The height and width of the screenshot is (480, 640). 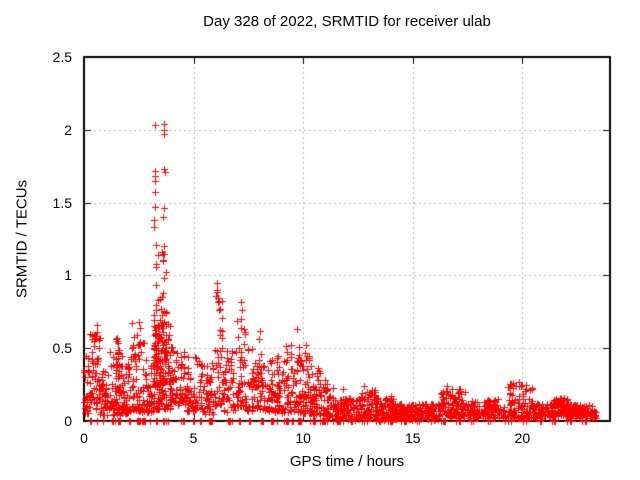 I want to click on x-tick-label: 20, so click(x=522, y=438).